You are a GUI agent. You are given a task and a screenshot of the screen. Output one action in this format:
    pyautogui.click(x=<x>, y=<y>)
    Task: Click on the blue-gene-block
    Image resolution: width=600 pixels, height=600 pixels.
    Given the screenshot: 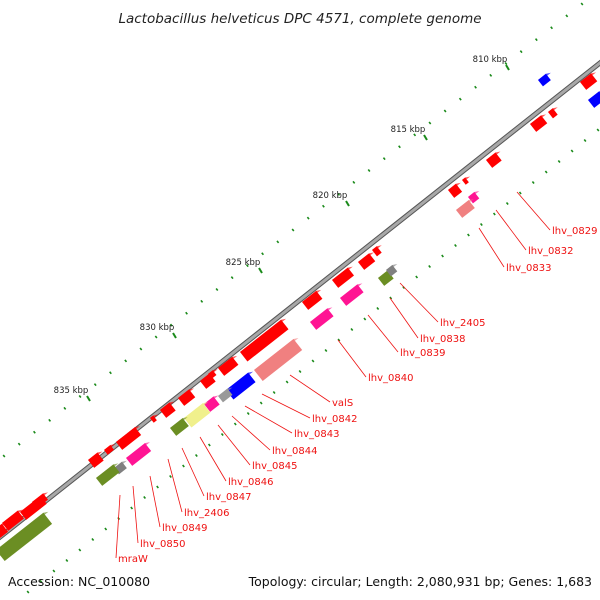 What is the action you would take?
    pyautogui.click(x=241, y=385)
    